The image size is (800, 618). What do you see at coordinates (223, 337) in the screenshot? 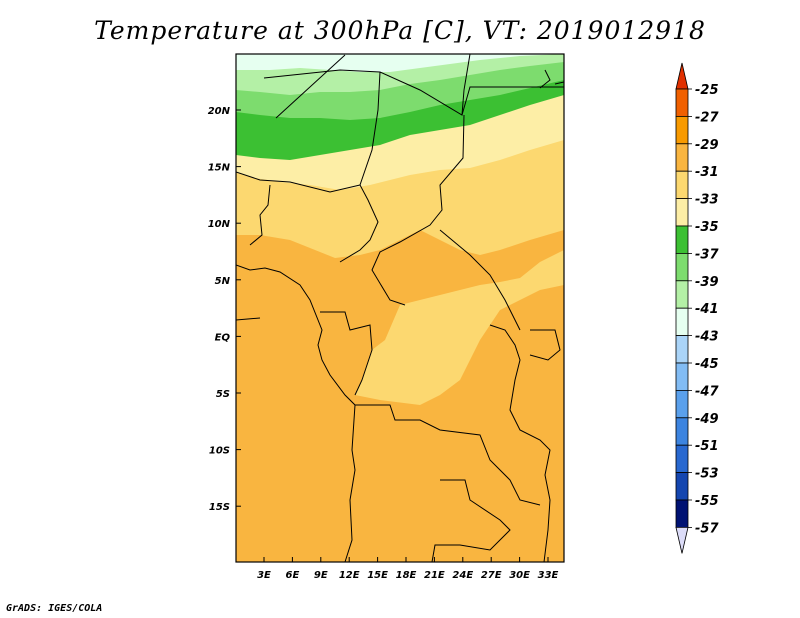
I see `lat-tick-label: EQ` at bounding box center [223, 337].